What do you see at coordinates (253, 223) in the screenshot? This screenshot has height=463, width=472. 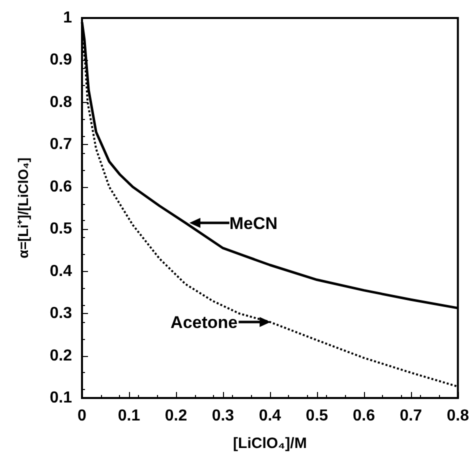 I see `annotation: MeCN` at bounding box center [253, 223].